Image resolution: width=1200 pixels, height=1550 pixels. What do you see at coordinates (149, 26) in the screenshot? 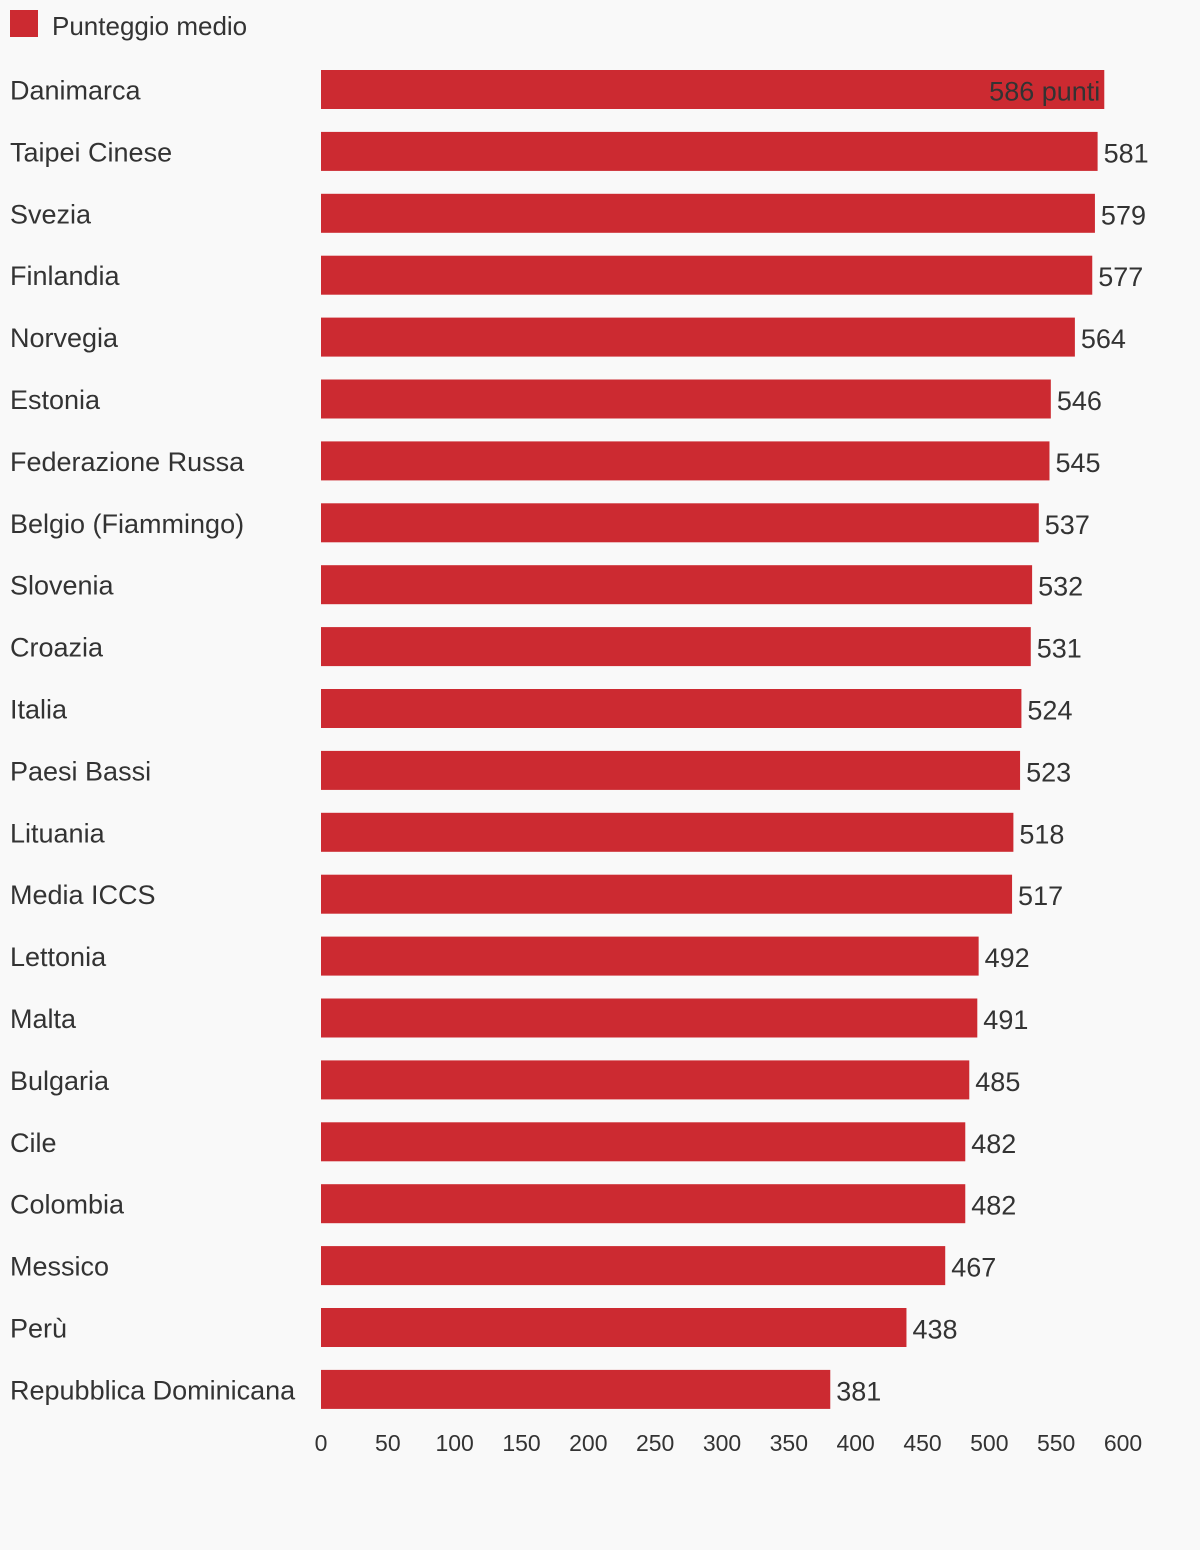
I see `legend-label: Punteggio medio` at bounding box center [149, 26].